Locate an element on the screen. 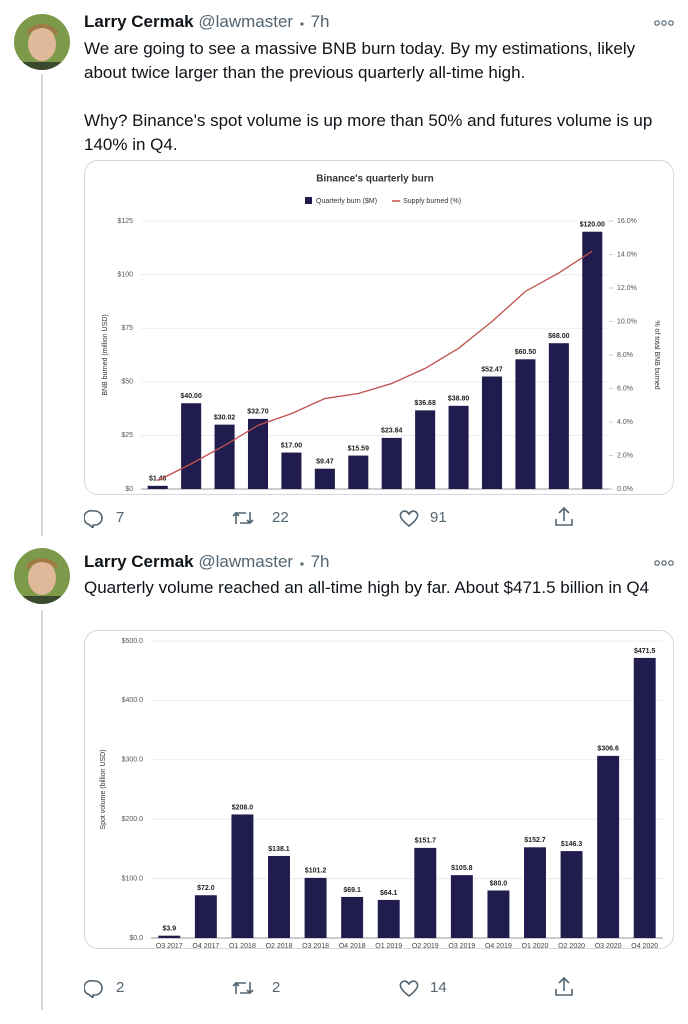 The width and height of the screenshot is (688, 1024). y2-axis-label: % of total BNB burned is located at coordinates (656, 354).